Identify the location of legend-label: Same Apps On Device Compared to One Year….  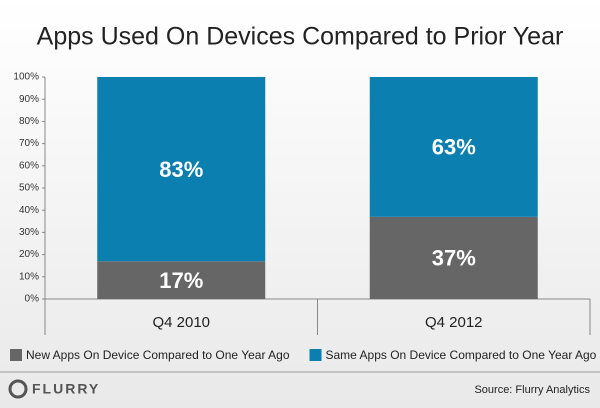
(461, 355).